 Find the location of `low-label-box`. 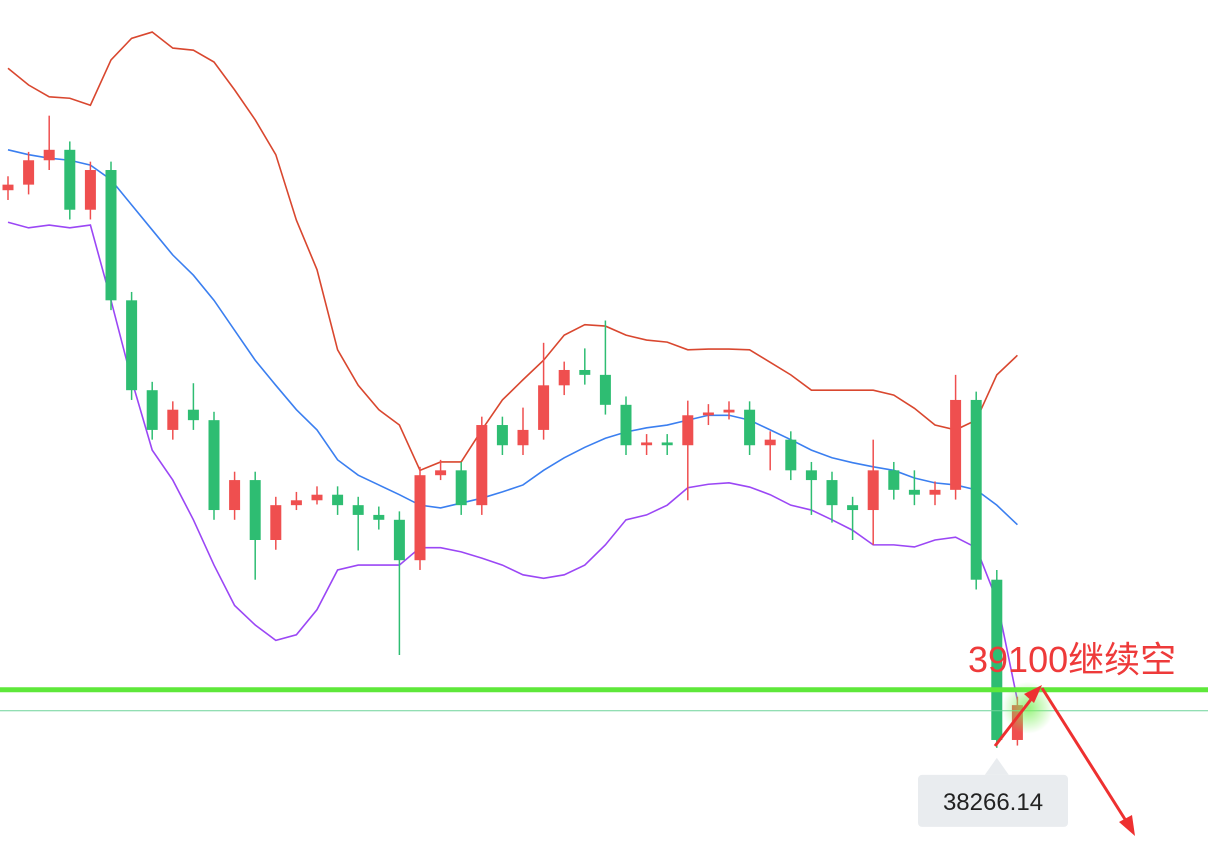

low-label-box is located at coordinates (993, 800).